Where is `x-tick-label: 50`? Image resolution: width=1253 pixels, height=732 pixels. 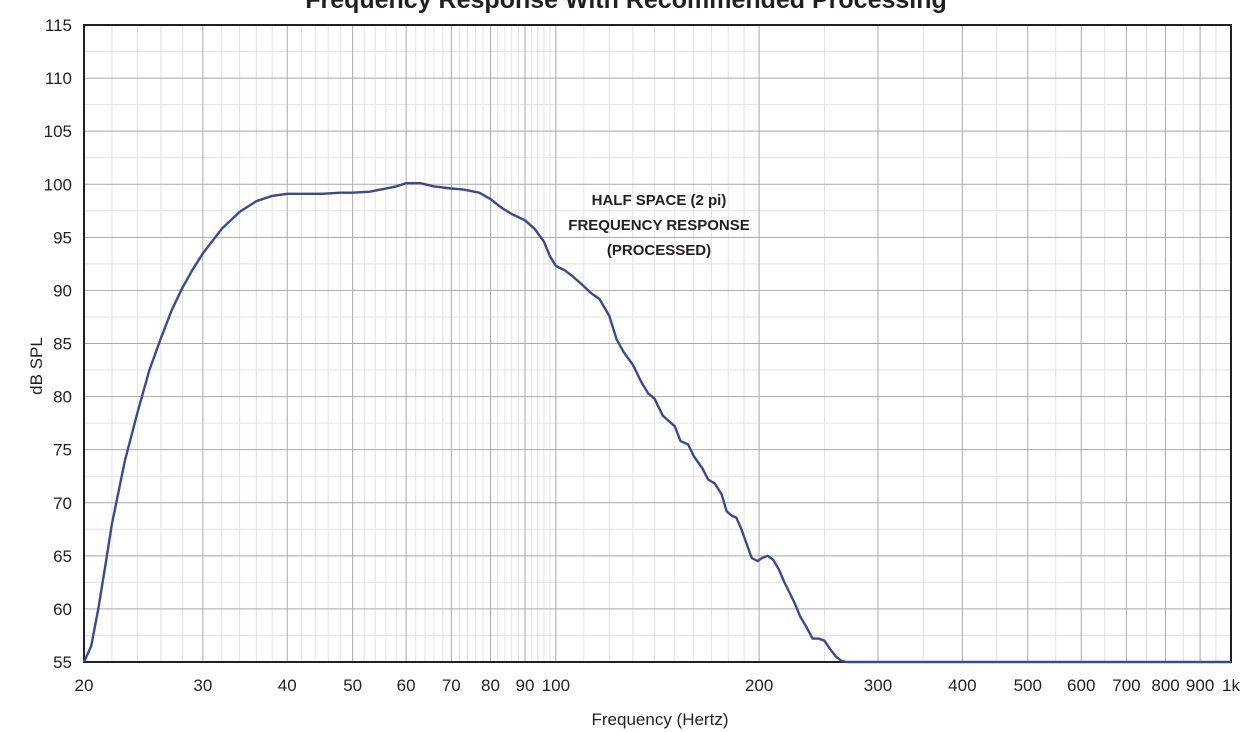 x-tick-label: 50 is located at coordinates (352, 685).